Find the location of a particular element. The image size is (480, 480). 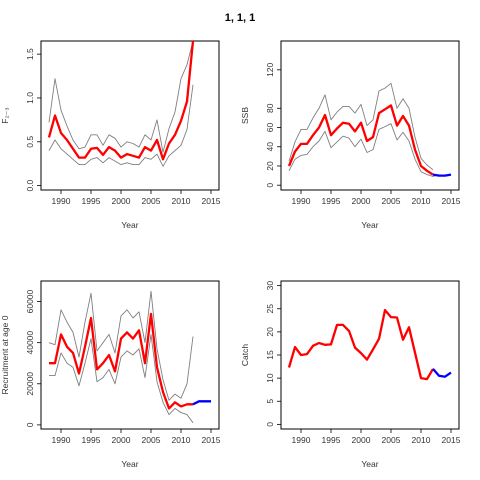

y-tick-label: 60 is located at coordinates (270, 128).